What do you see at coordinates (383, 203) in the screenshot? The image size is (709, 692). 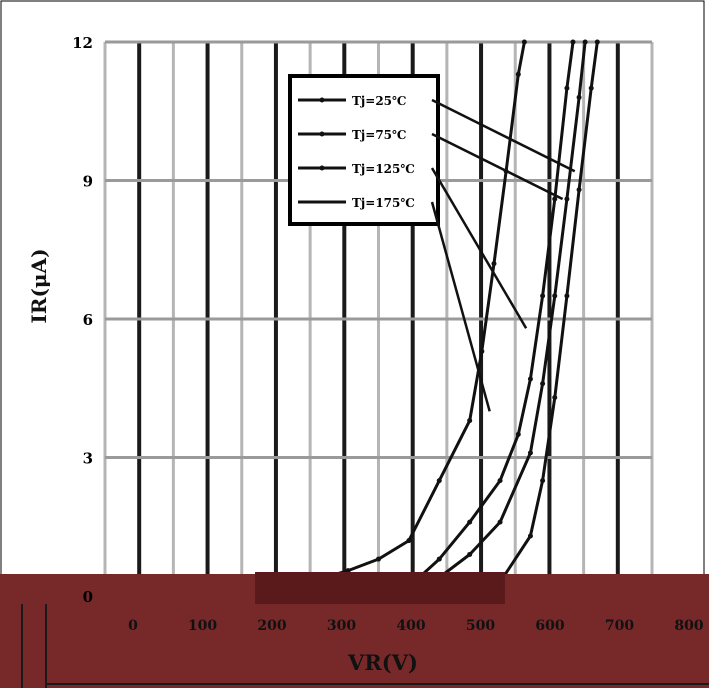 I see `legend-entry: Tj=175℃` at bounding box center [383, 203].